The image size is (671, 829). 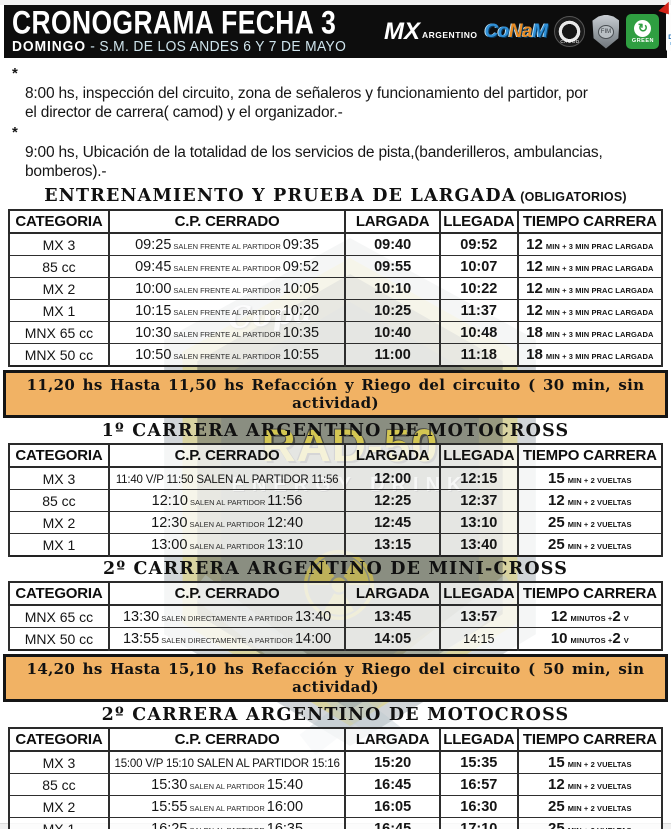 What do you see at coordinates (59, 478) in the screenshot?
I see `category-cell: MX 3` at bounding box center [59, 478].